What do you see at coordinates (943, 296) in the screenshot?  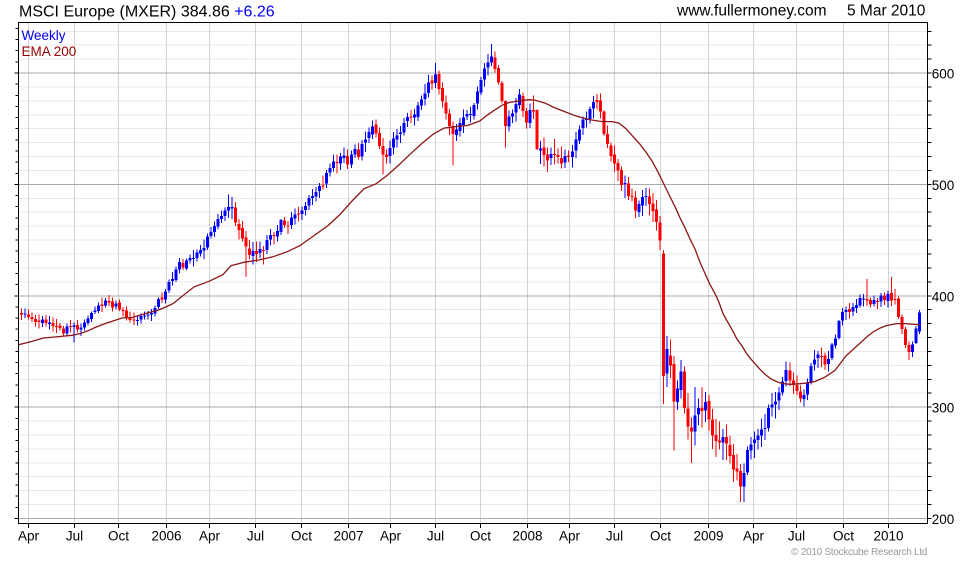 I see `svg-text: 400` at bounding box center [943, 296].